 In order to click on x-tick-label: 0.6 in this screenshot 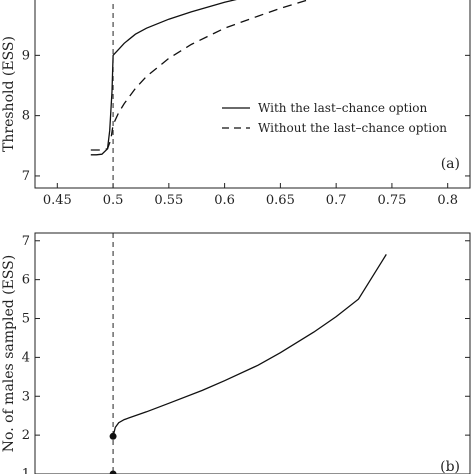, I will do `click(224, 200)`.